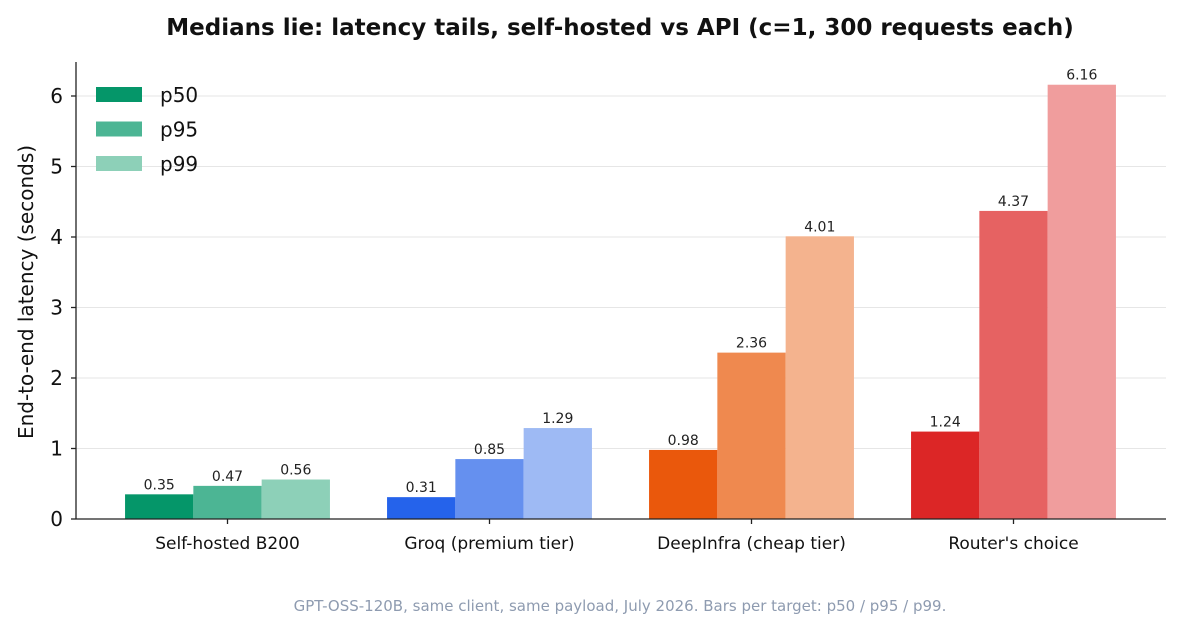  Describe the element at coordinates (26, 292) in the screenshot. I see `y-axis-label: End-to-end latency (seconds)` at that location.